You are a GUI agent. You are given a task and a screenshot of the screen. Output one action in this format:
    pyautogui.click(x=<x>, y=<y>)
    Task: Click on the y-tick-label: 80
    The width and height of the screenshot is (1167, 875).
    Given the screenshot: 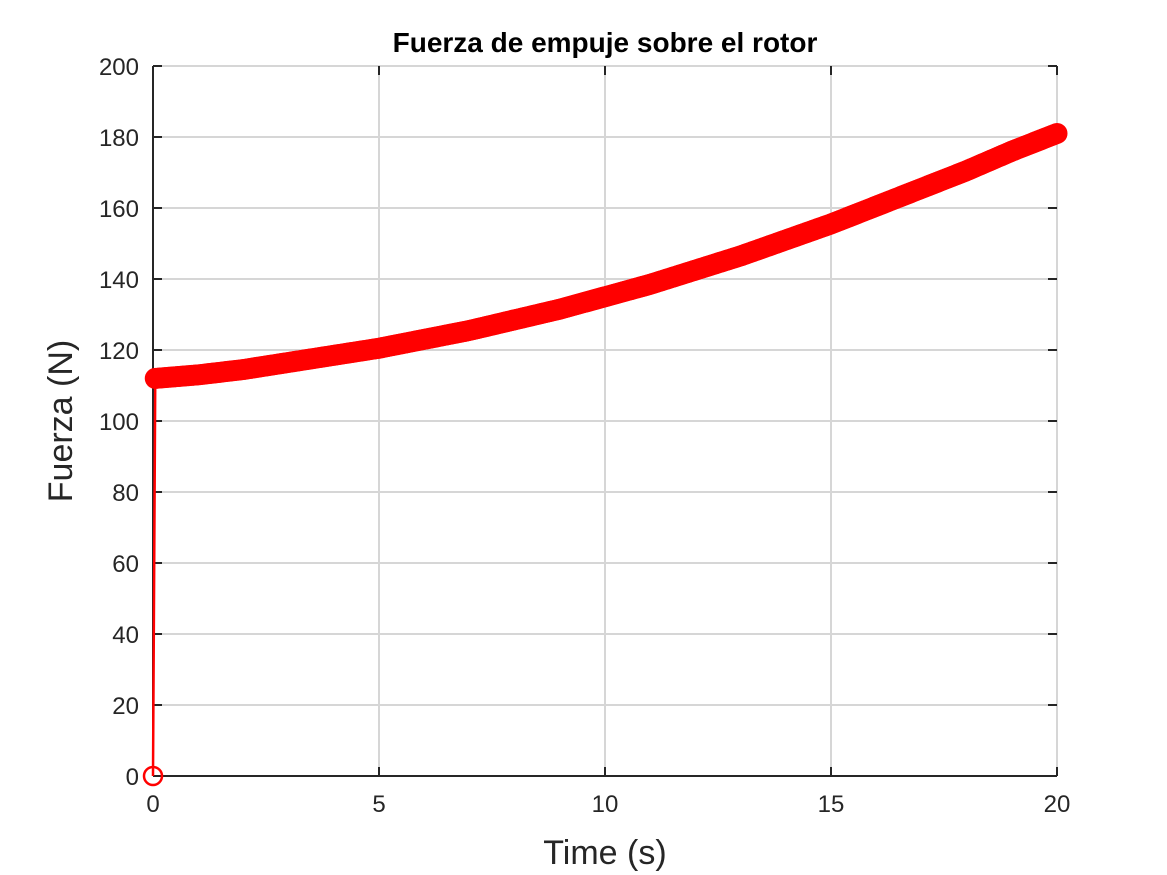 What is the action you would take?
    pyautogui.click(x=125, y=493)
    